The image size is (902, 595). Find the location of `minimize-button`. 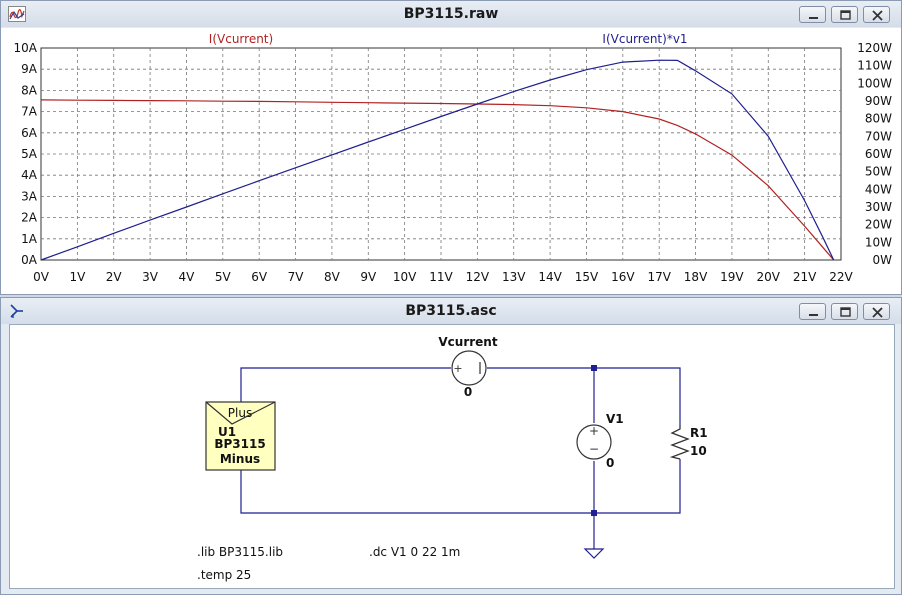

minimize-button is located at coordinates (812, 14).